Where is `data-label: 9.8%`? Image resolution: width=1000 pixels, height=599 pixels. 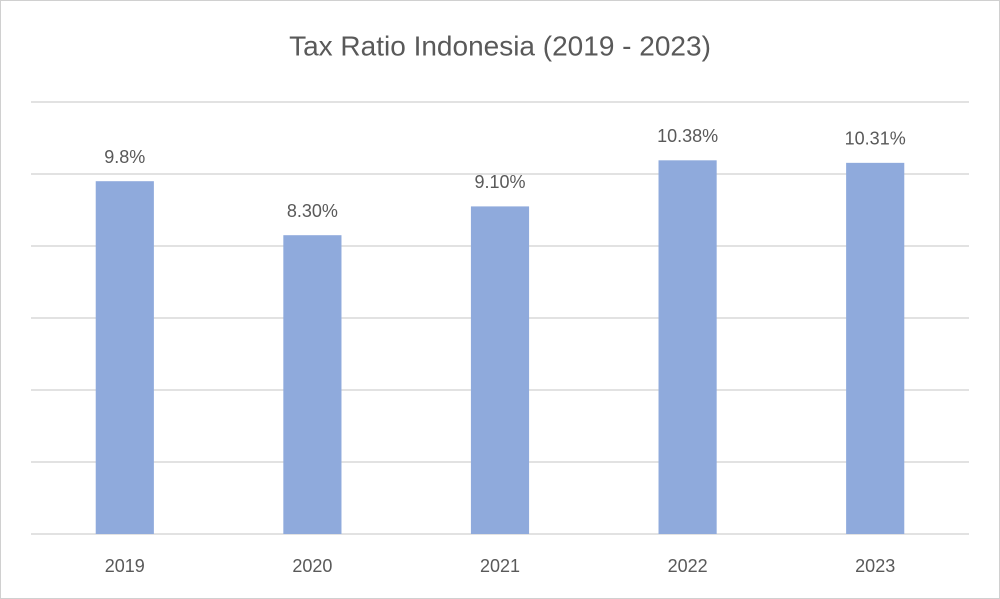 data-label: 9.8% is located at coordinates (124, 157).